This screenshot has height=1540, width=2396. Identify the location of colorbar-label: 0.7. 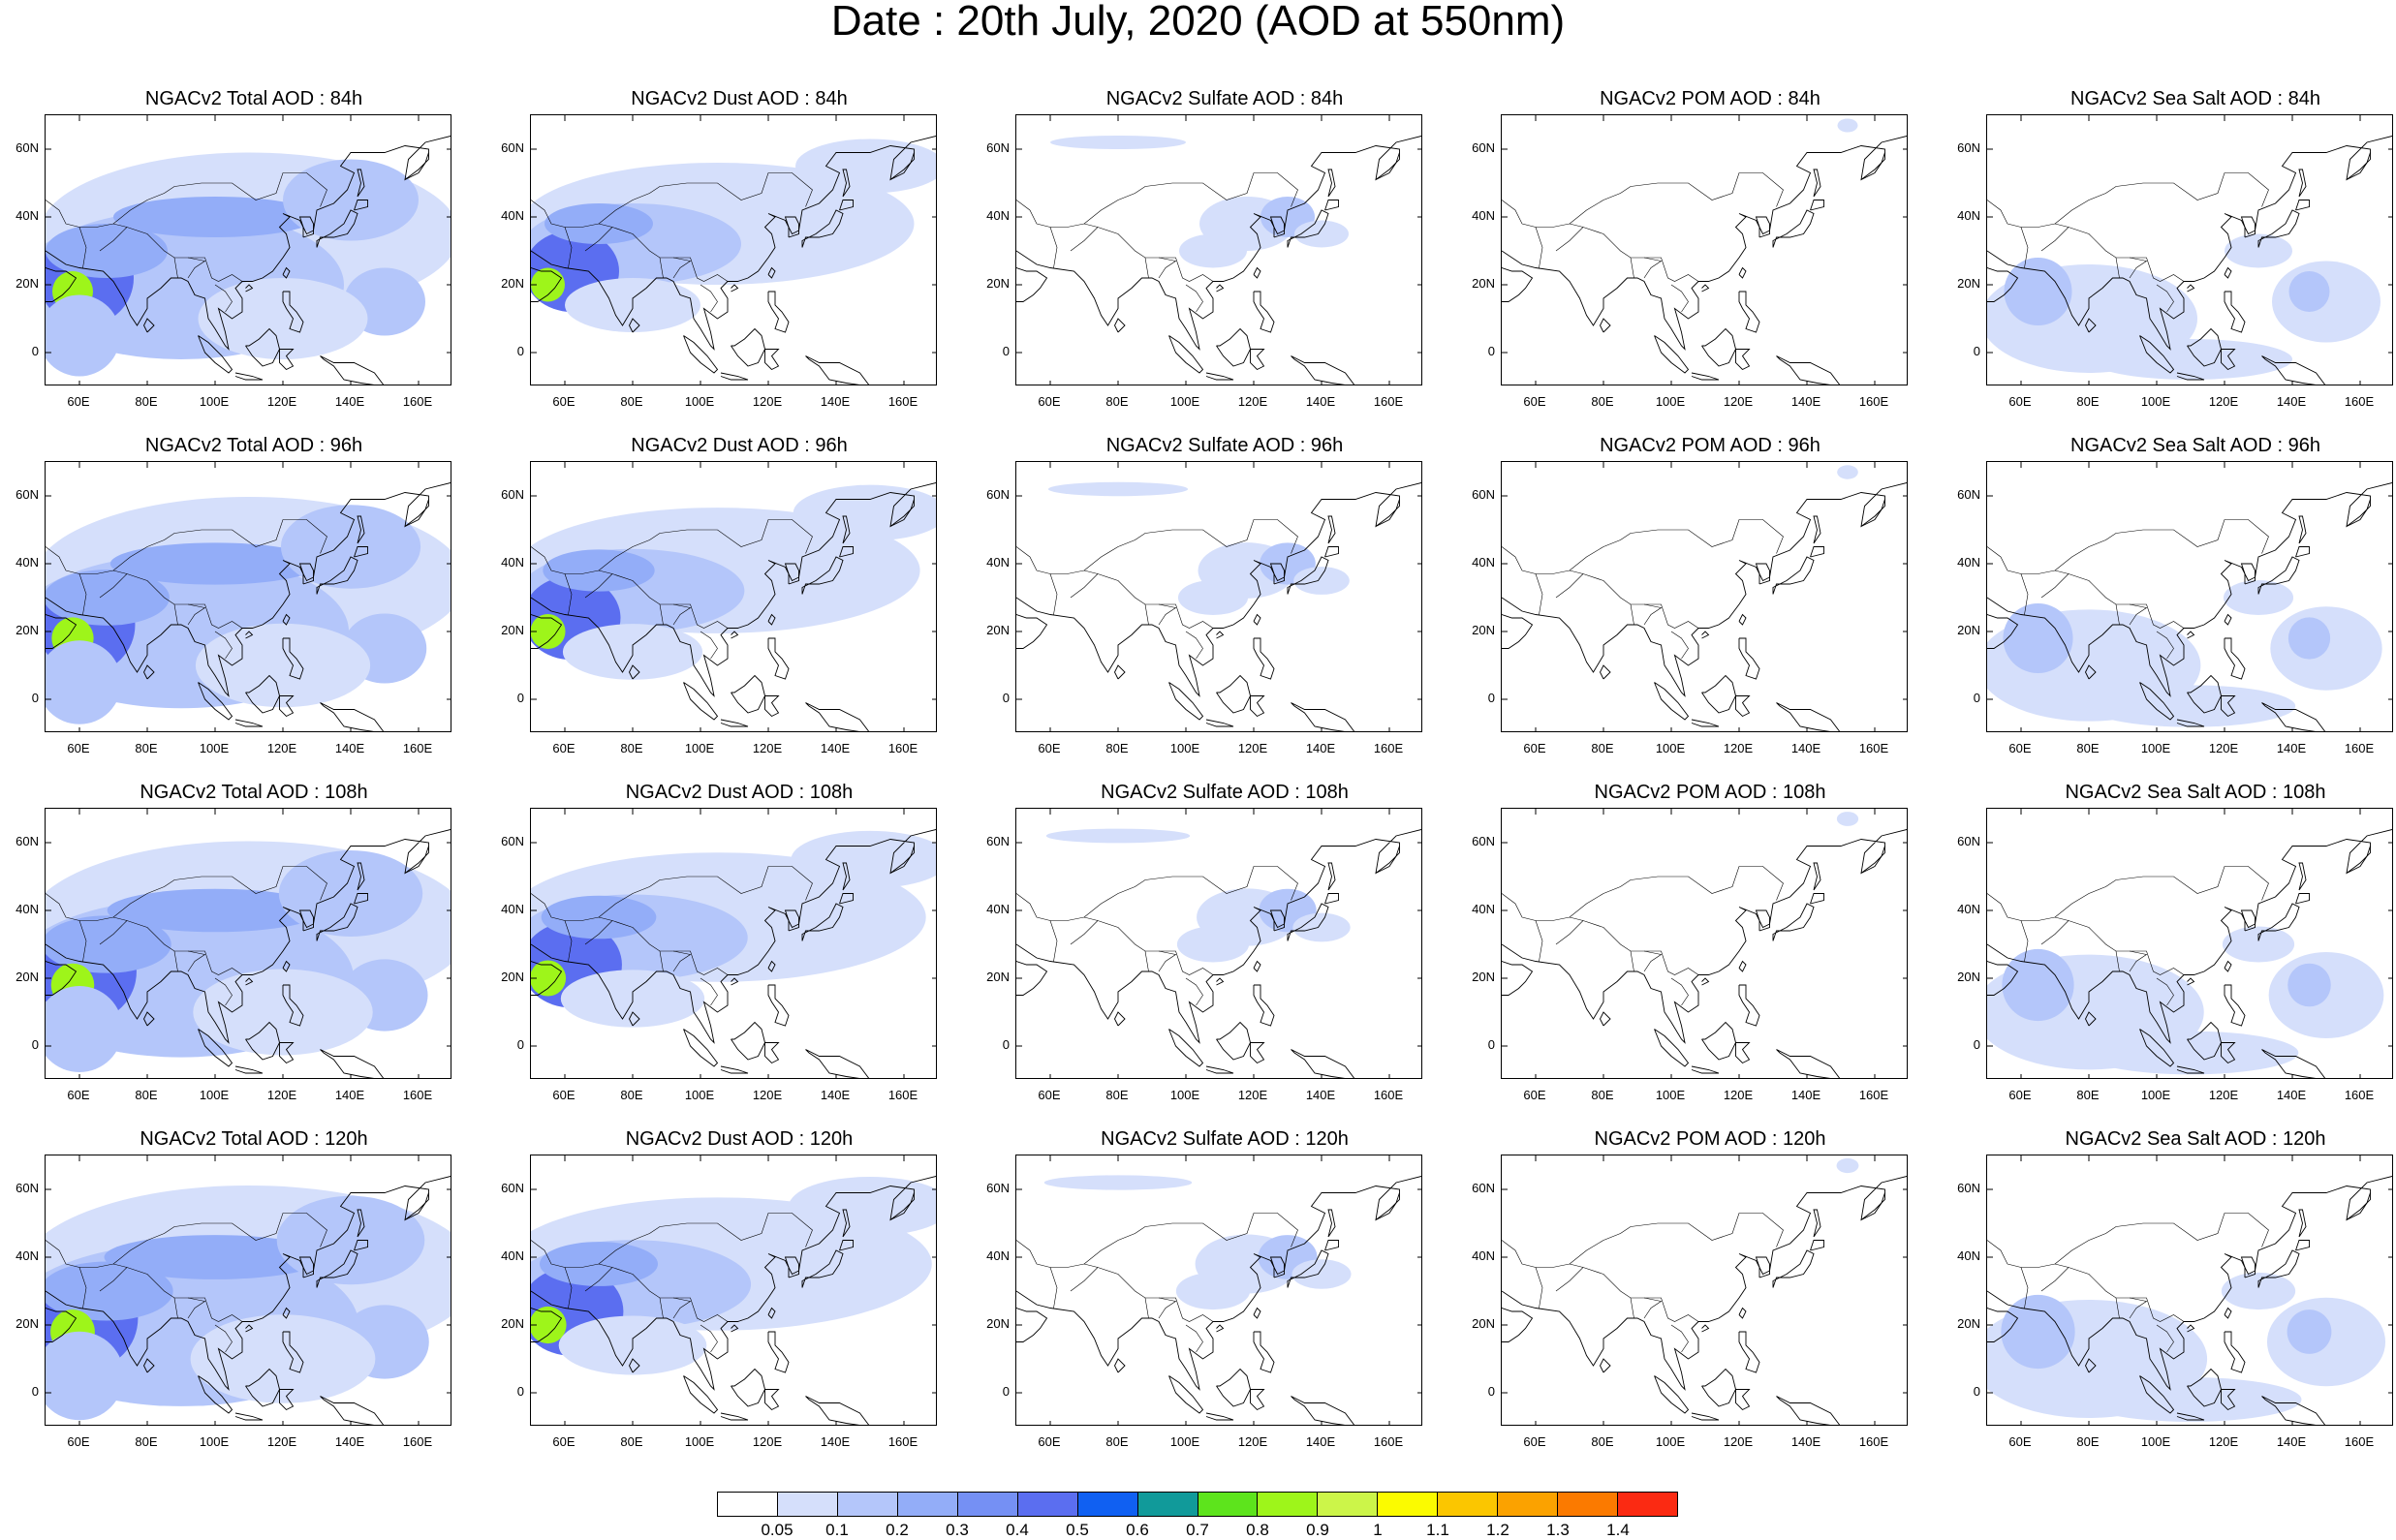
(1197, 1530).